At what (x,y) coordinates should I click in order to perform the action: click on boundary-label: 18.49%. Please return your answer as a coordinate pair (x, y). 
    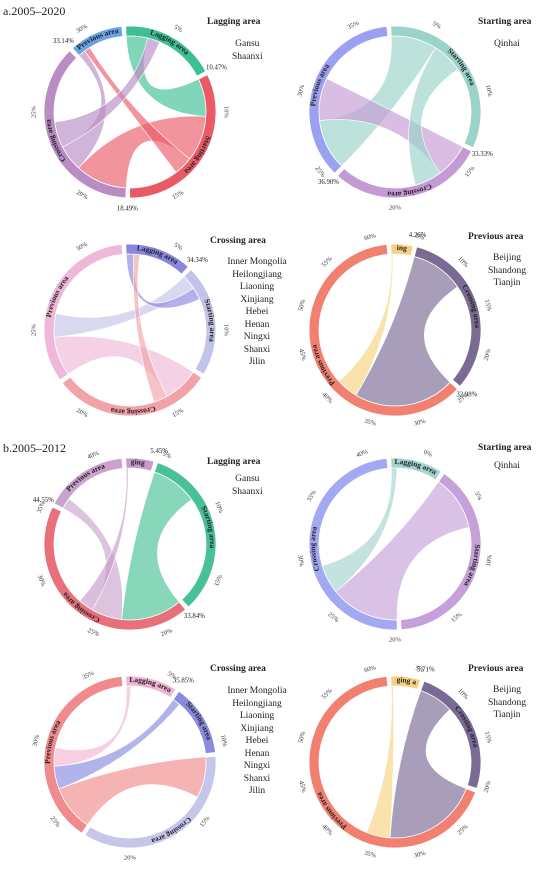
    Looking at the image, I should click on (127, 209).